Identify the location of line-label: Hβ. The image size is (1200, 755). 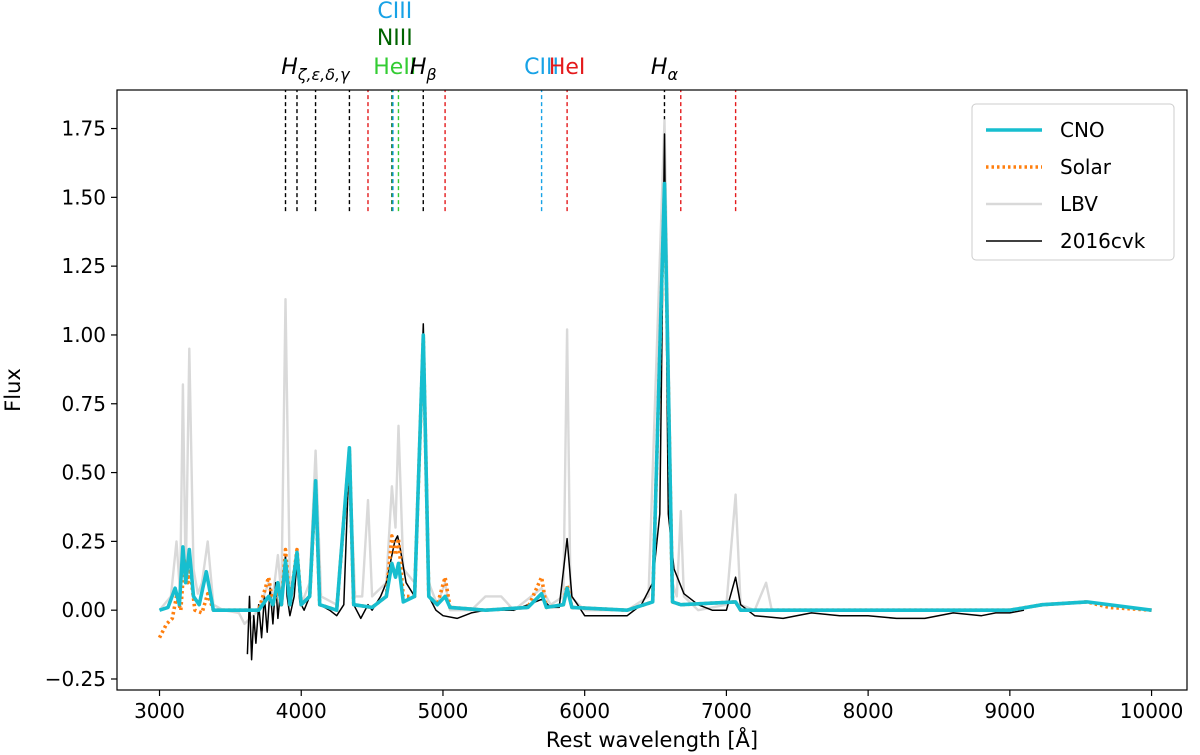
(423, 69).